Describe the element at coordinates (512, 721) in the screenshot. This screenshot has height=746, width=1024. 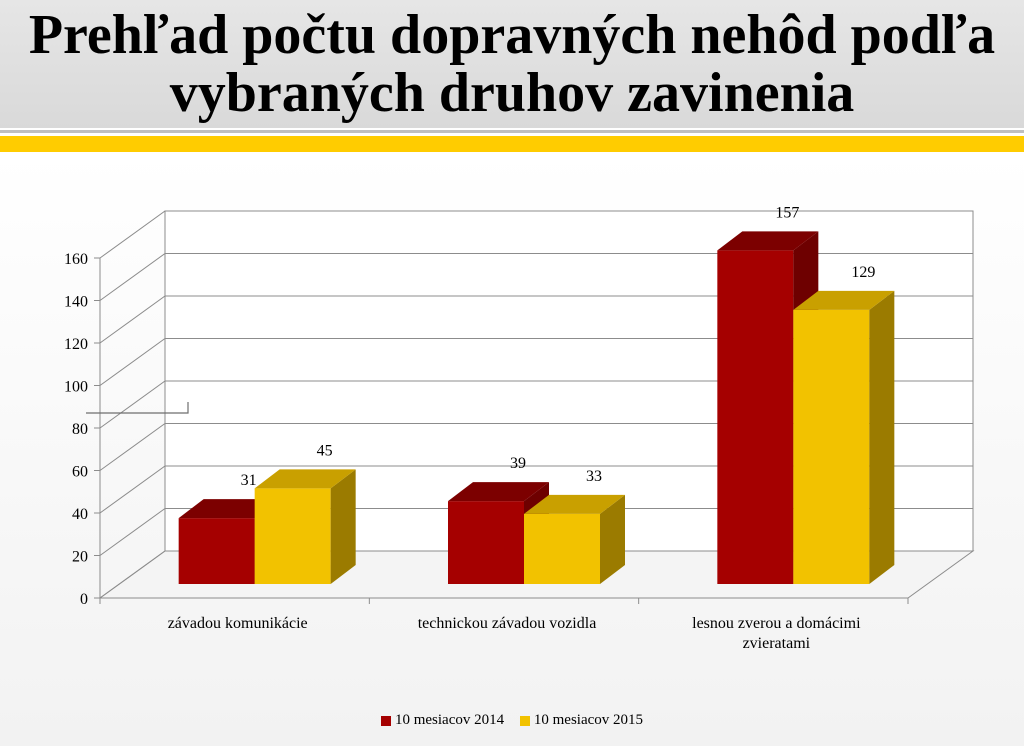
I see `legend: 10 mesiacov 2014 10 mesiacov 2015` at that location.